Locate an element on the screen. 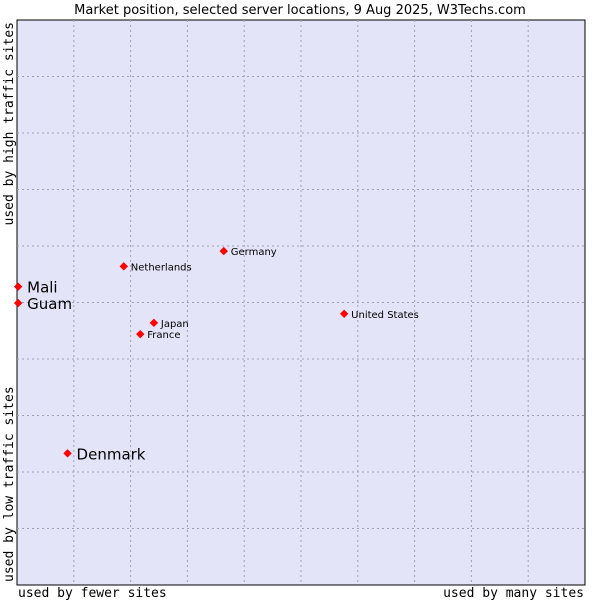  point-germany: Germany is located at coordinates (248, 252).